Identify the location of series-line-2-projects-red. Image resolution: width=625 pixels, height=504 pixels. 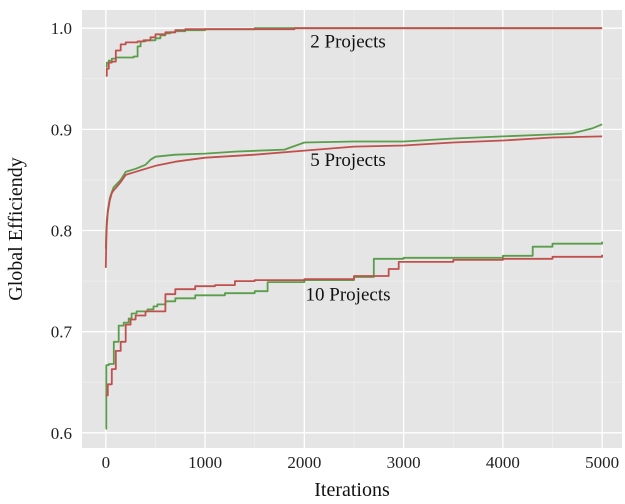
(354, 52).